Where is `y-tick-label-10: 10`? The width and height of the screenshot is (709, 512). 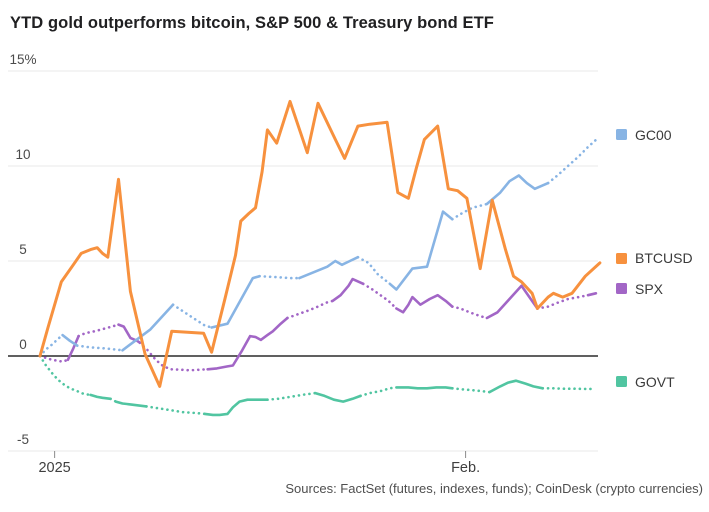 y-tick-label-10: 10 is located at coordinates (22, 154).